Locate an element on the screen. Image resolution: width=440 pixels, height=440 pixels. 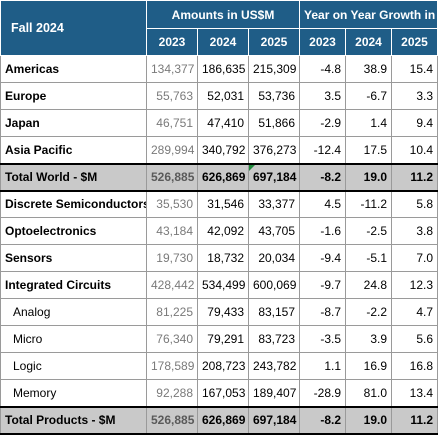
cell-growth: -5.1 is located at coordinates (369, 258).